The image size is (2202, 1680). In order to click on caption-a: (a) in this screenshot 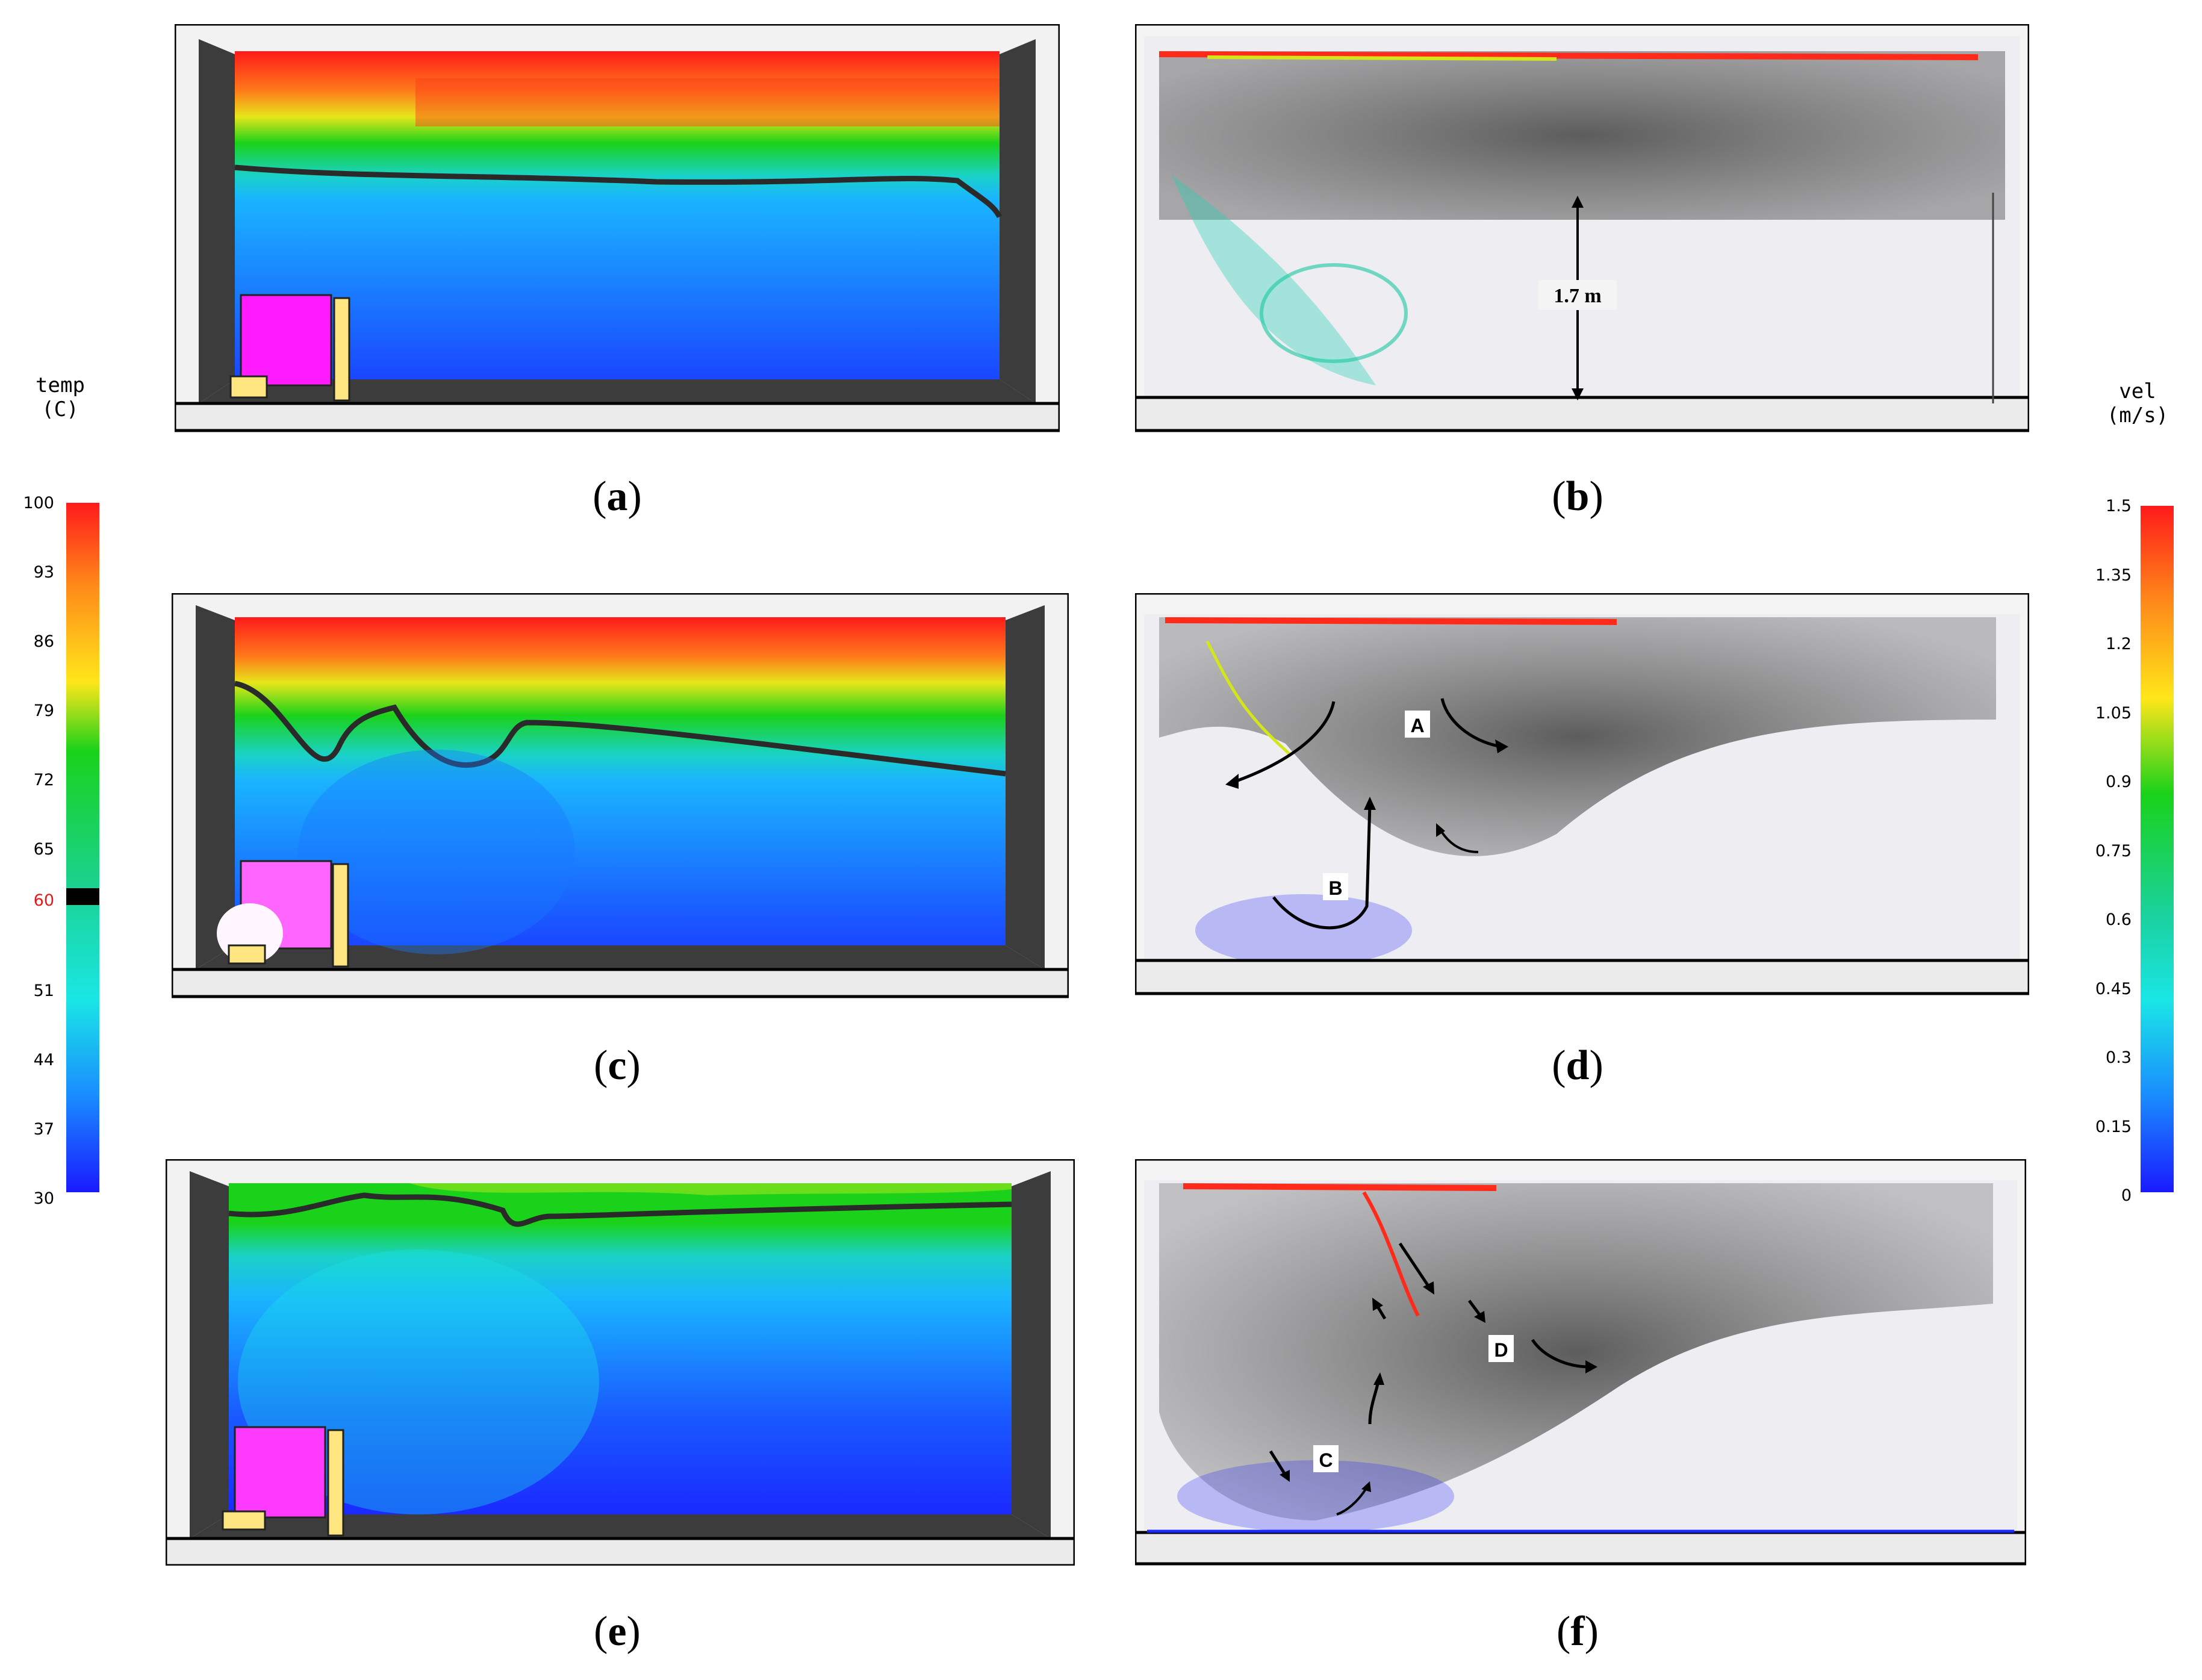, I will do `click(617, 497)`.